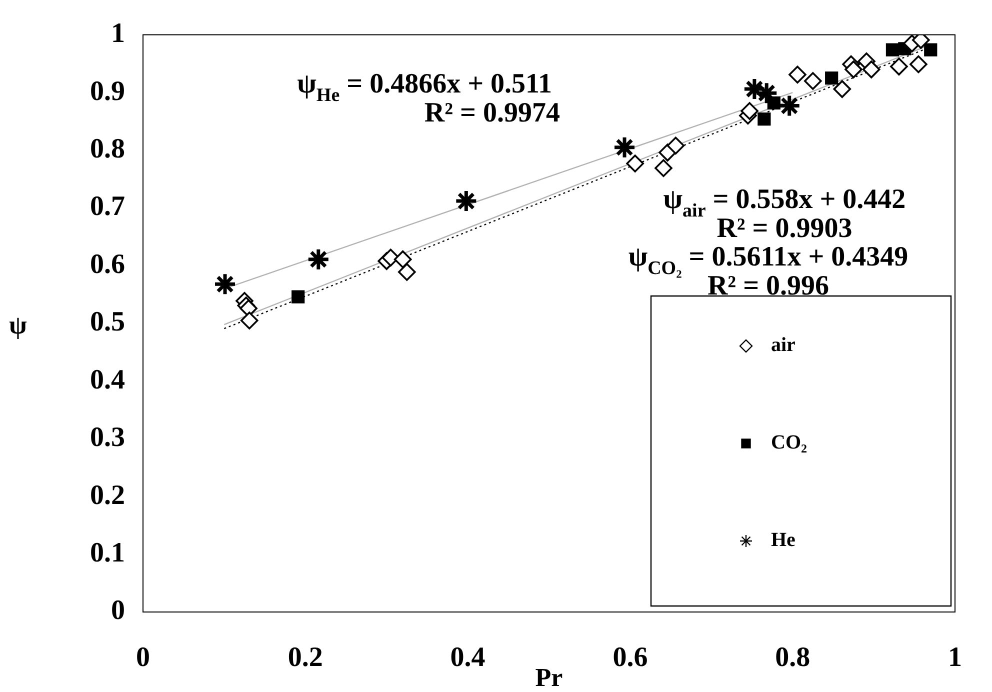 The width and height of the screenshot is (992, 692). Describe the element at coordinates (107, 553) in the screenshot. I see `y-tick-label: 0.1` at that location.